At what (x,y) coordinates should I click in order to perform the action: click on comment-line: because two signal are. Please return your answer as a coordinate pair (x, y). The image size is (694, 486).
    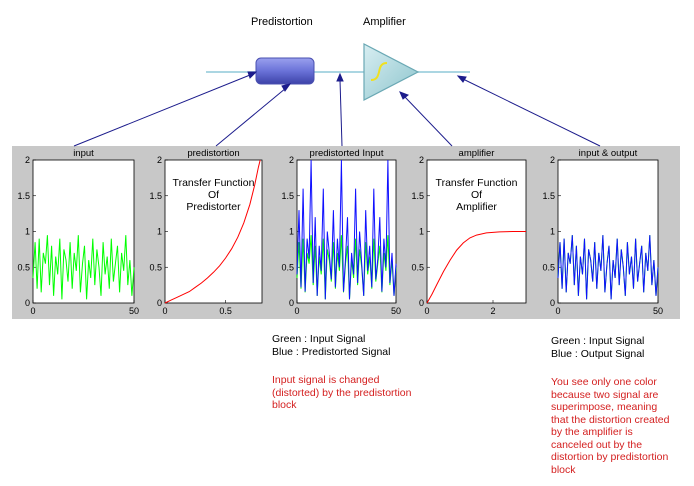
    Looking at the image, I should click on (605, 394).